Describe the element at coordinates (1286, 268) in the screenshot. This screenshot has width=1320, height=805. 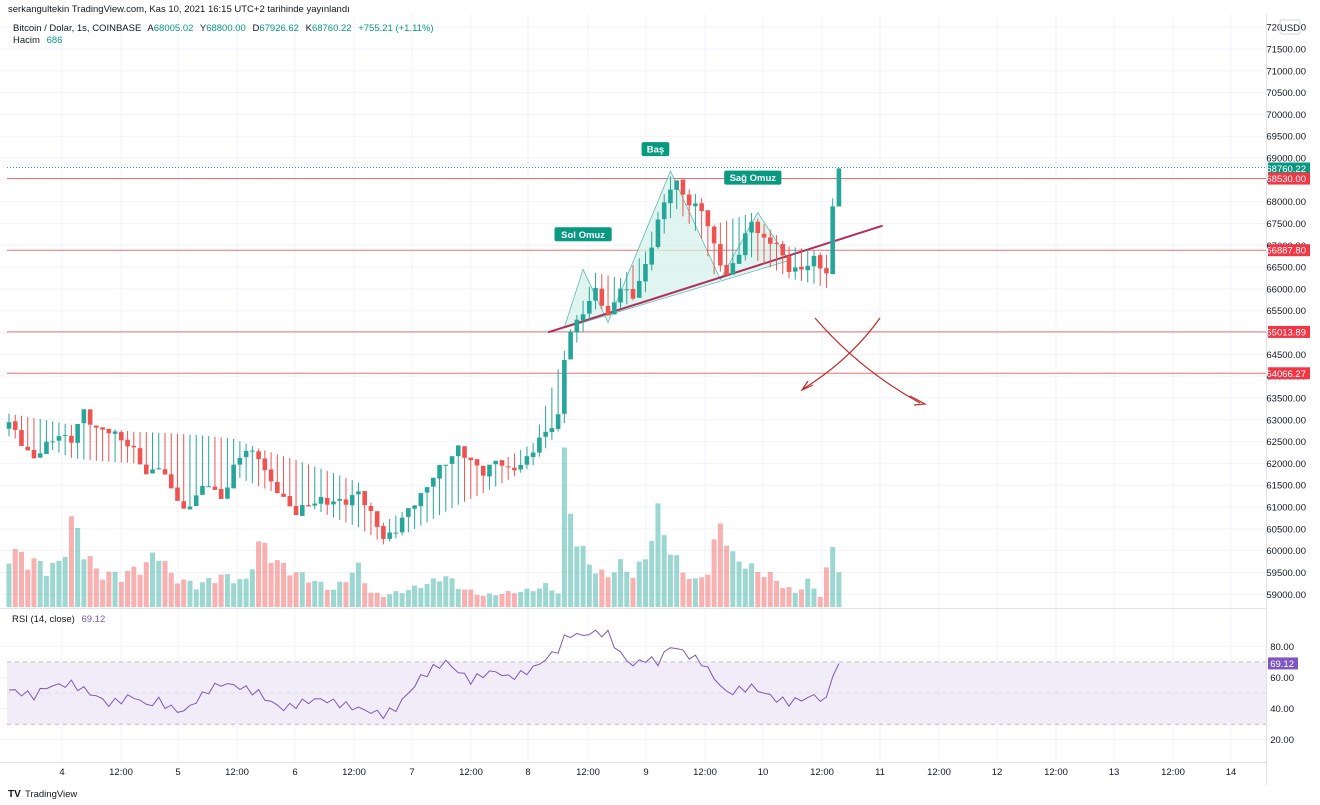
I see `price-tick-label: 66500.00` at that location.